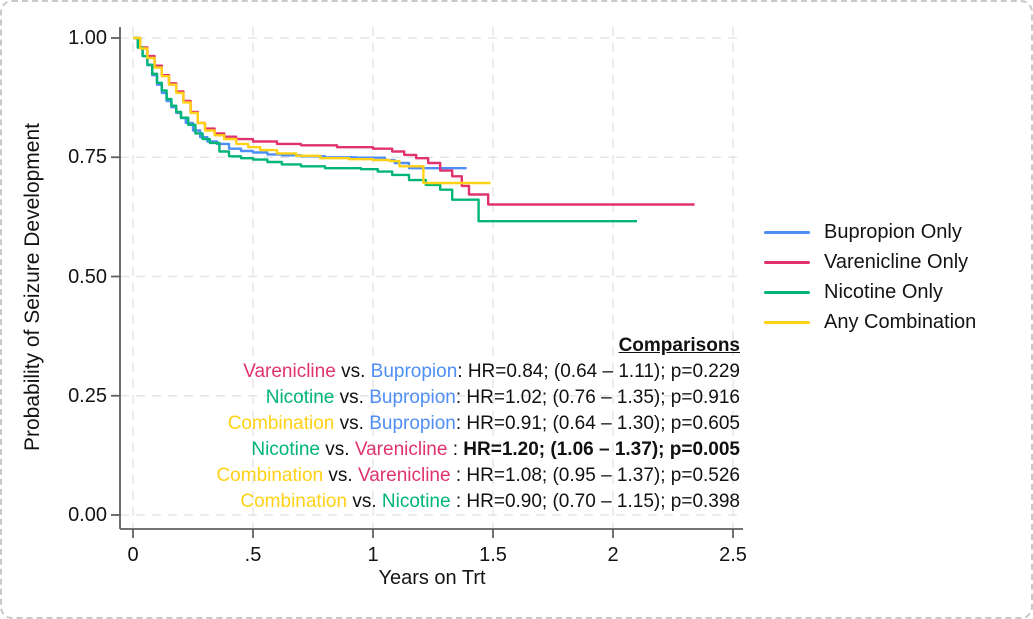 Image resolution: width=1033 pixels, height=619 pixels. What do you see at coordinates (87, 157) in the screenshot?
I see `y-tick-label: 0.75` at bounding box center [87, 157].